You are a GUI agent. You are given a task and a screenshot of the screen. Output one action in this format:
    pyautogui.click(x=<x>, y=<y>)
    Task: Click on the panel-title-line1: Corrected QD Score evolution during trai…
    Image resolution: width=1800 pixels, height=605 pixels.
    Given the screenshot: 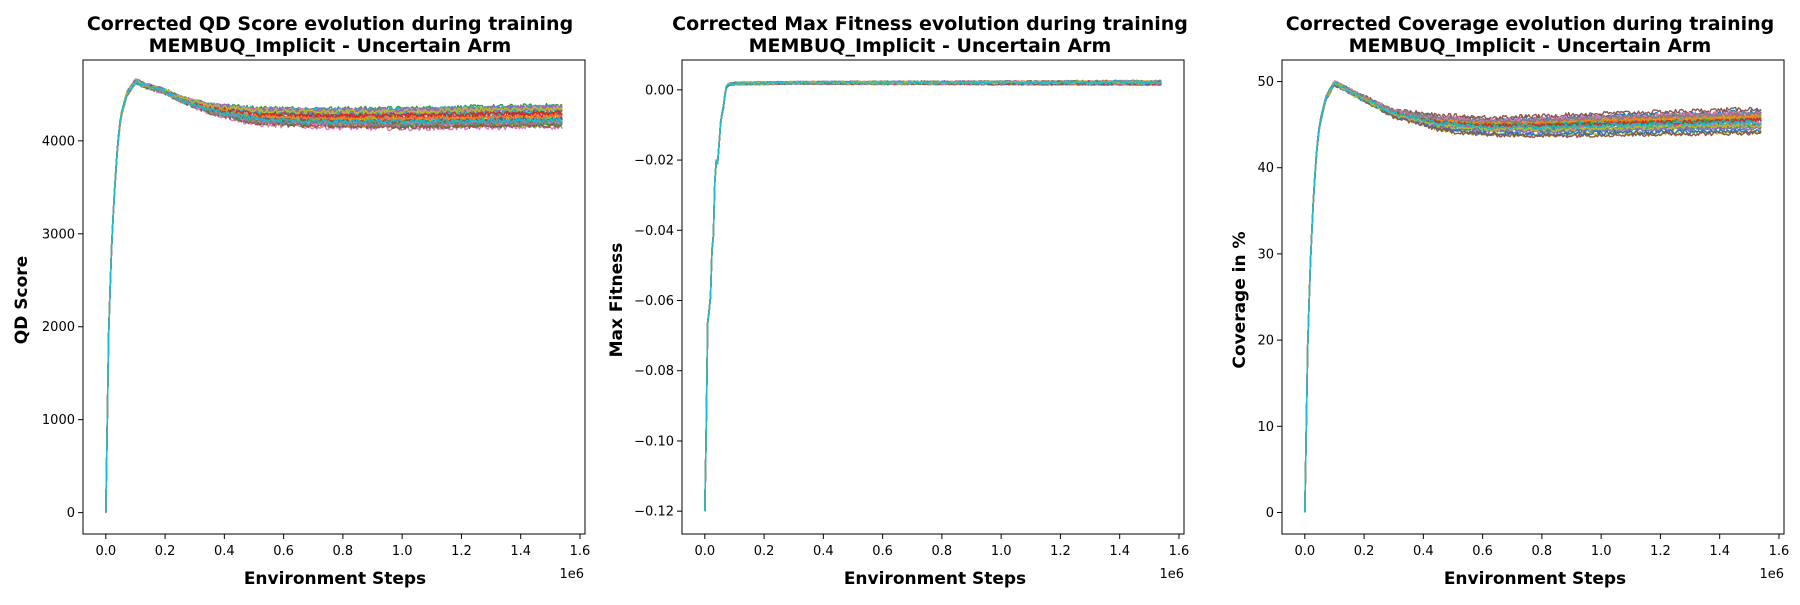 What is the action you would take?
    pyautogui.click(x=330, y=24)
    